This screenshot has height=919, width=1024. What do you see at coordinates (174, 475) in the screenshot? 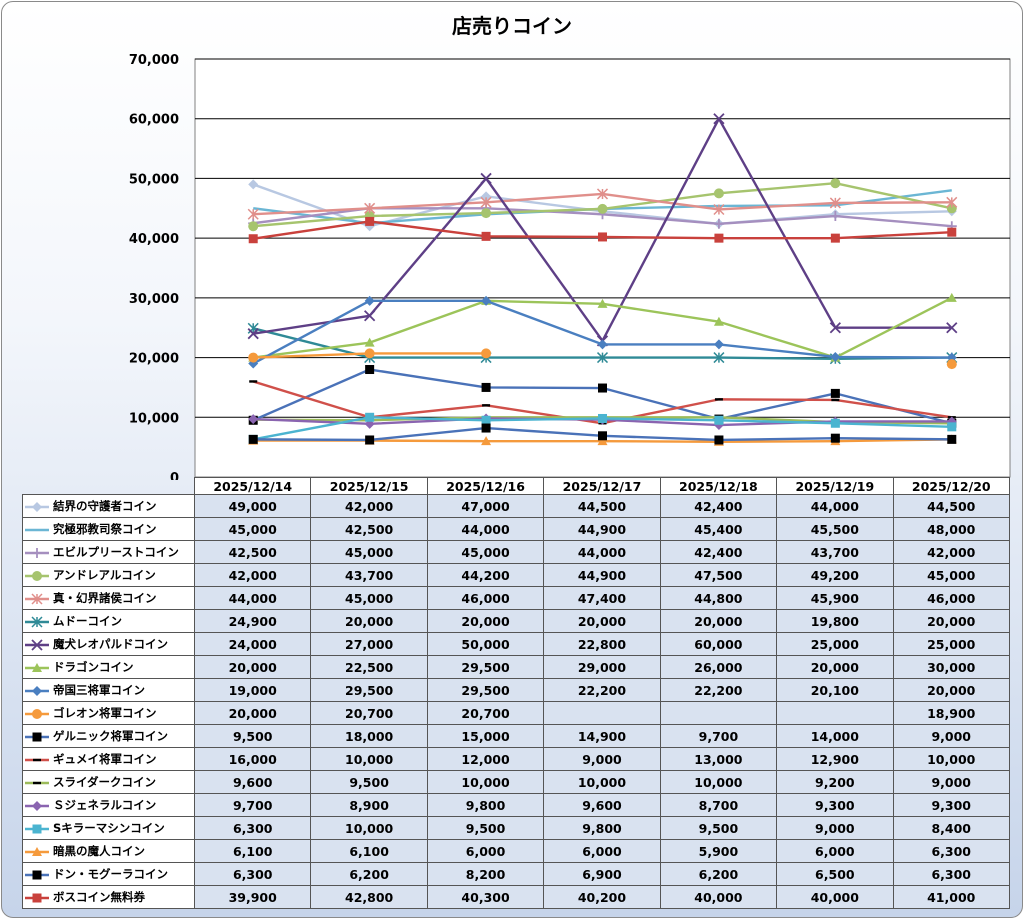
I see `y-tick-label: 0` at bounding box center [174, 475].